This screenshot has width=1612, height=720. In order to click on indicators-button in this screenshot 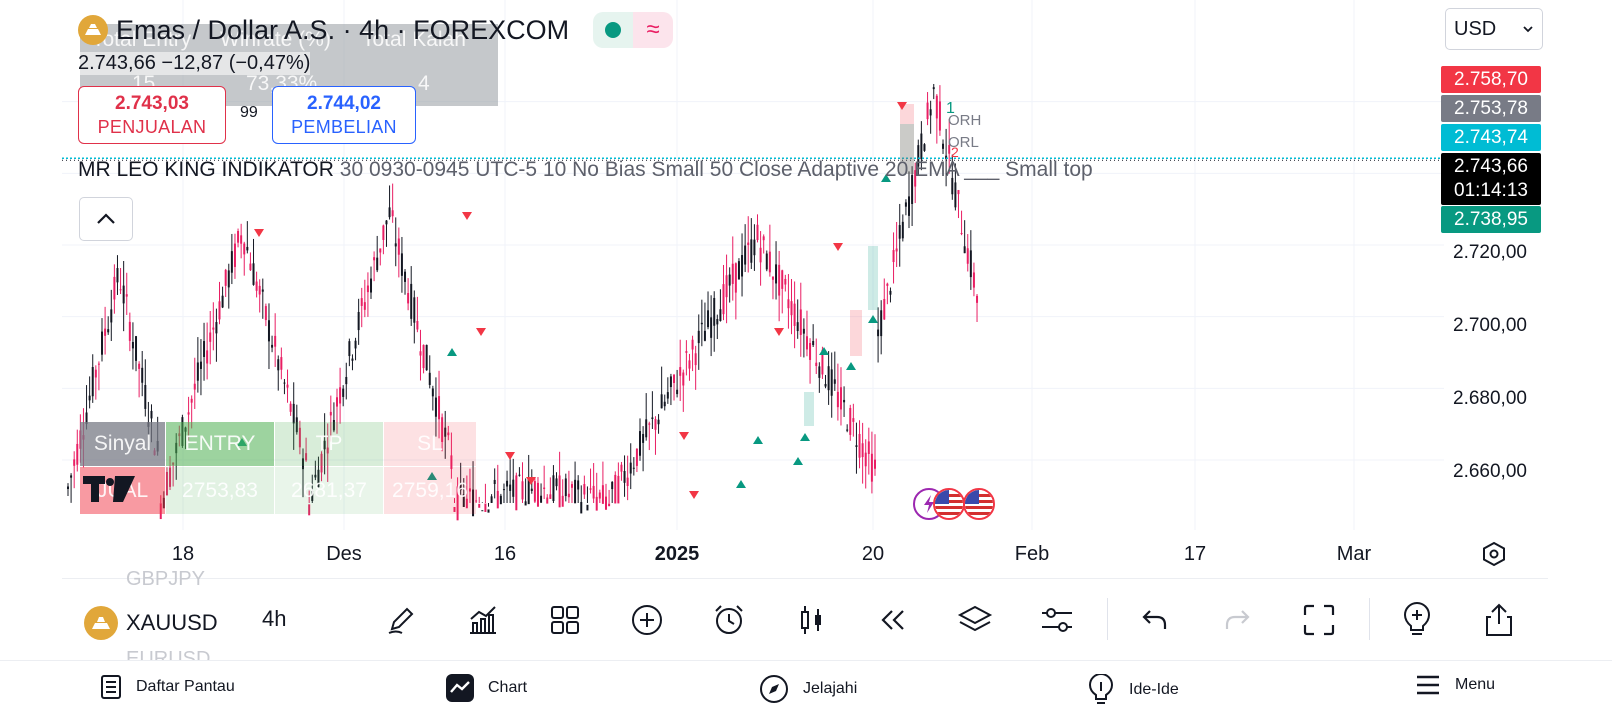, I will do `click(483, 620)`.